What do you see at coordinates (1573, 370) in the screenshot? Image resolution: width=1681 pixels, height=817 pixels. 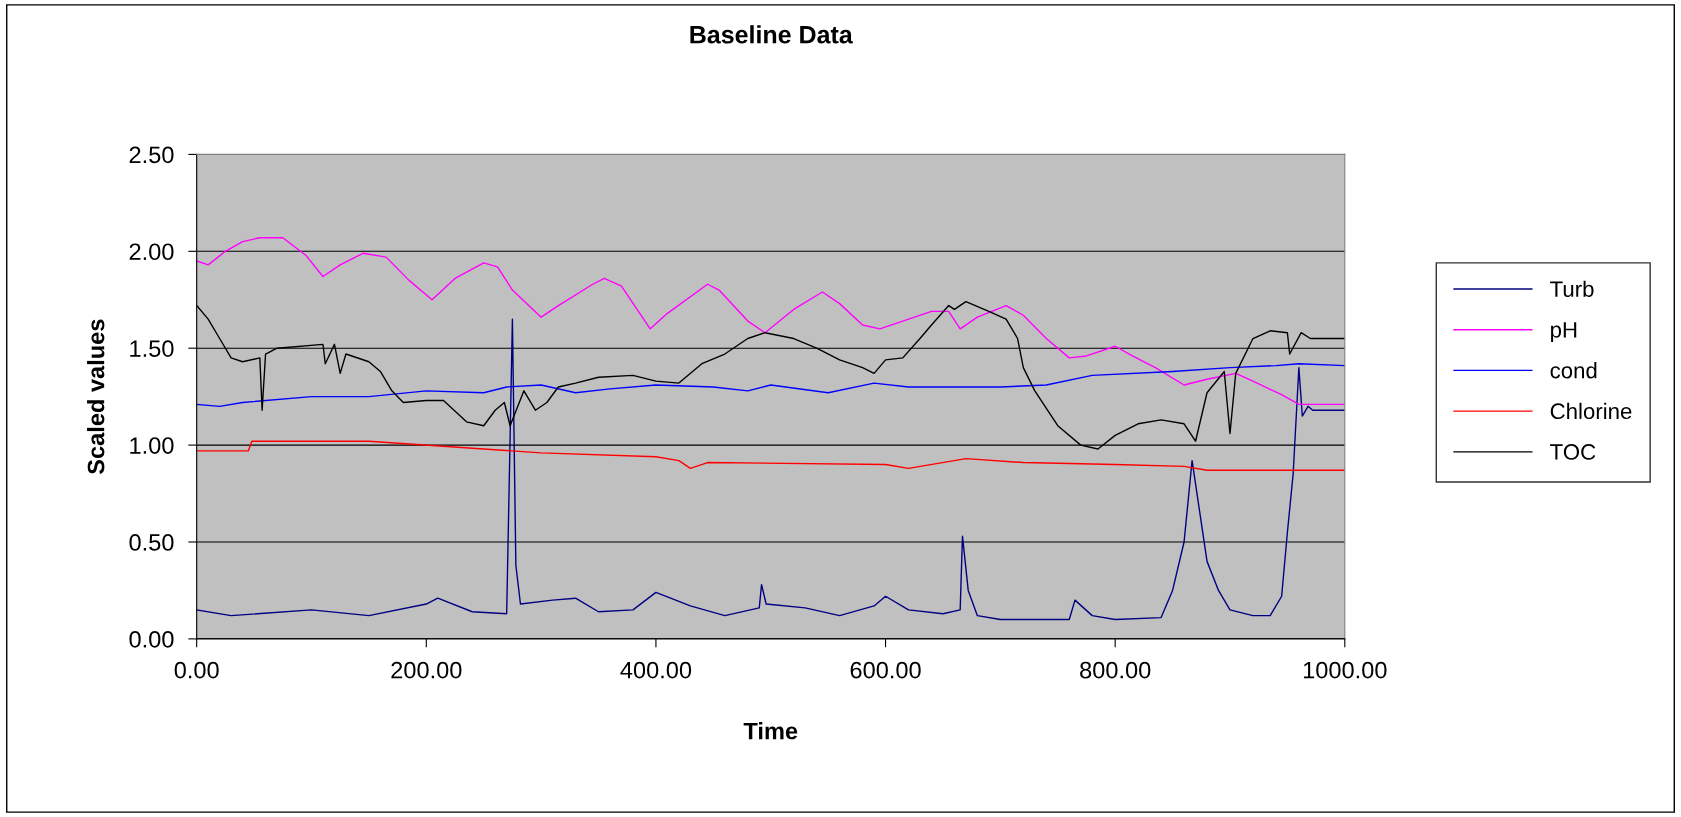 I see `legend-label: cond` at bounding box center [1573, 370].